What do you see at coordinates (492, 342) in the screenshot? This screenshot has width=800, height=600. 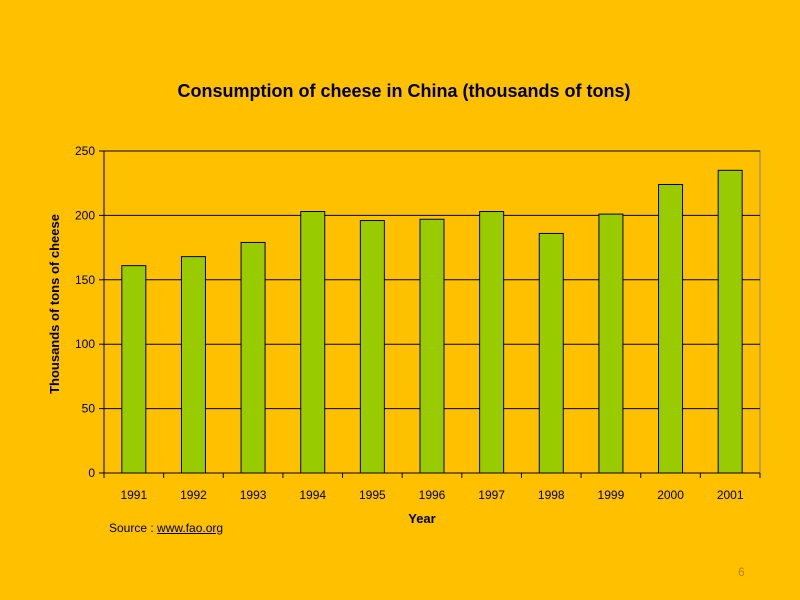 I see `bar-1997` at bounding box center [492, 342].